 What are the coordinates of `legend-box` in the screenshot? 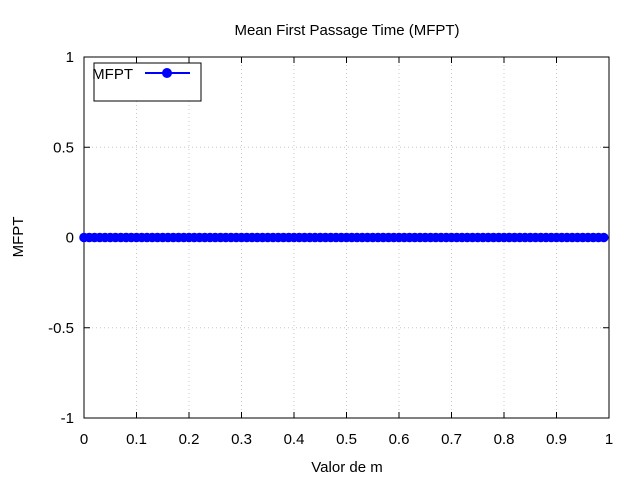 It's located at (147, 82).